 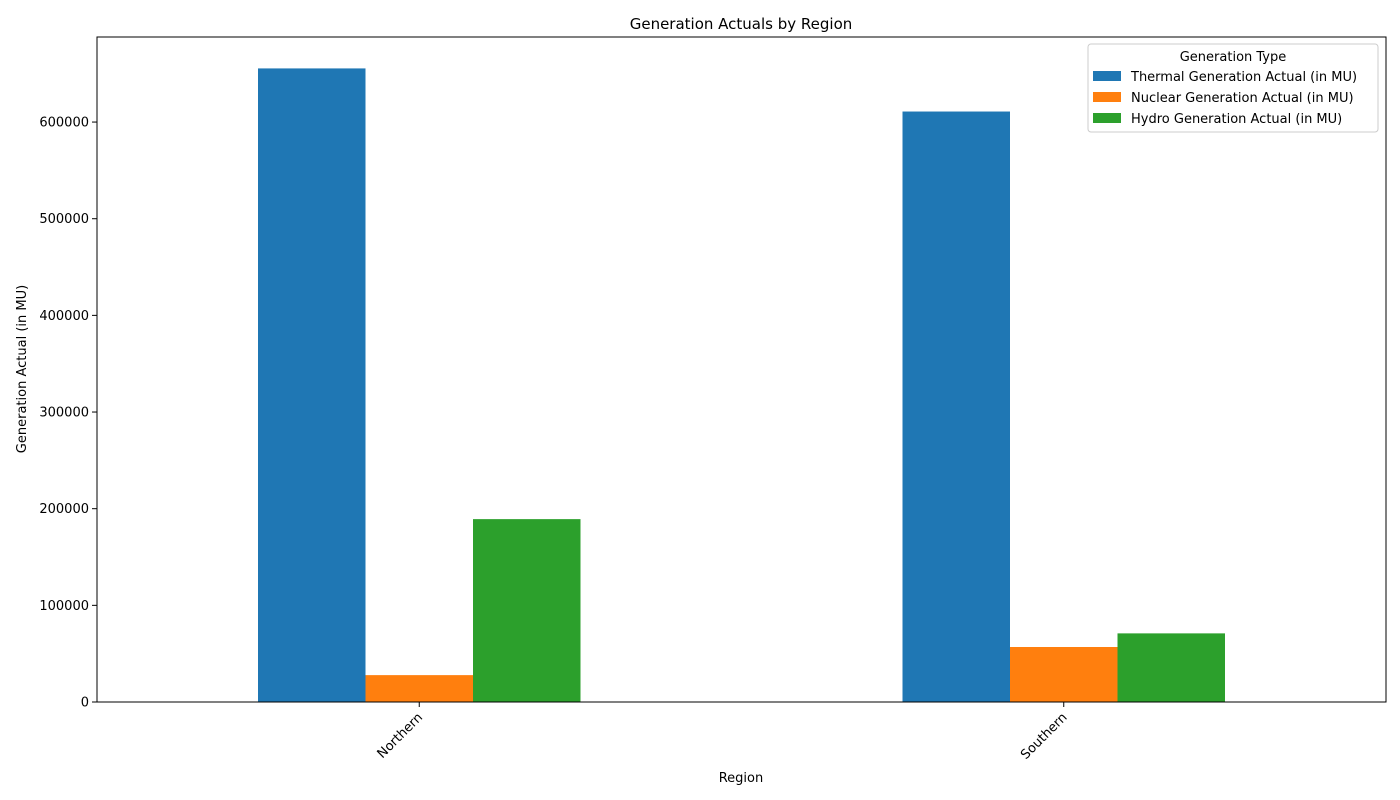 I want to click on bar-northern-thermal, so click(x=312, y=385).